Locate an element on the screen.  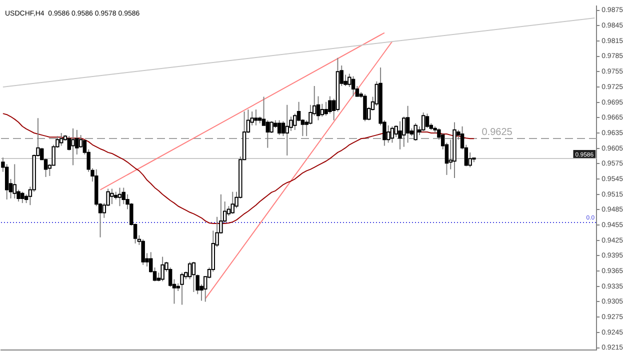
ref-line-label: 0.9625 is located at coordinates (497, 132).